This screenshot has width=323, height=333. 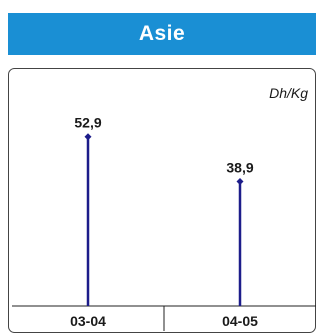 What do you see at coordinates (162, 34) in the screenshot?
I see `chart-title: Asie` at bounding box center [162, 34].